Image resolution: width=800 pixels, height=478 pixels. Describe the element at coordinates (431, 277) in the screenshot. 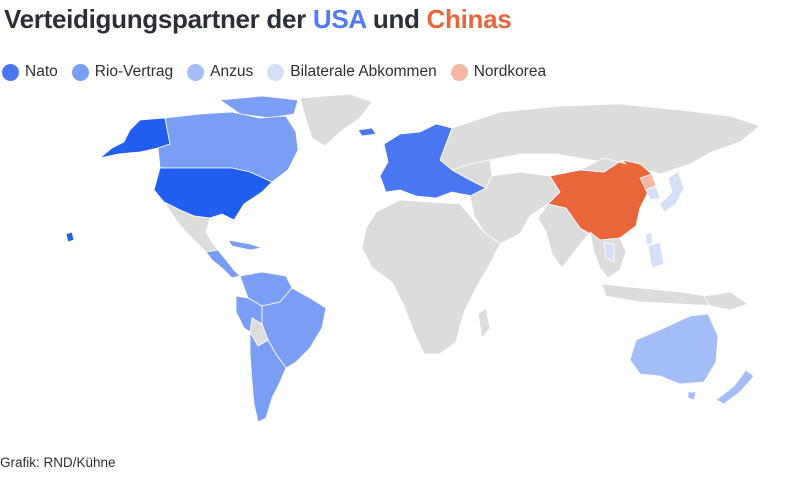

I see `region-africa` at that location.